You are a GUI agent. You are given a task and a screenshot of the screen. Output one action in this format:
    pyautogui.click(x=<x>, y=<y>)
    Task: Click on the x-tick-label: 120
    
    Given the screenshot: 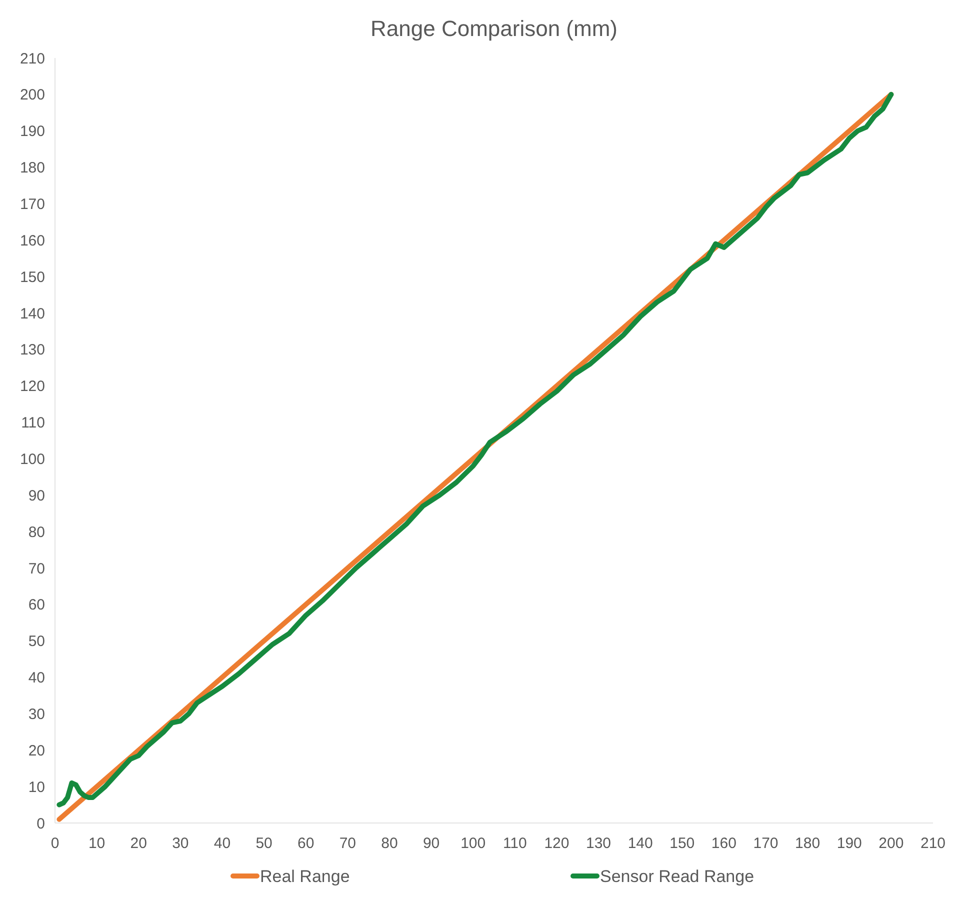 What is the action you would take?
    pyautogui.click(x=557, y=843)
    